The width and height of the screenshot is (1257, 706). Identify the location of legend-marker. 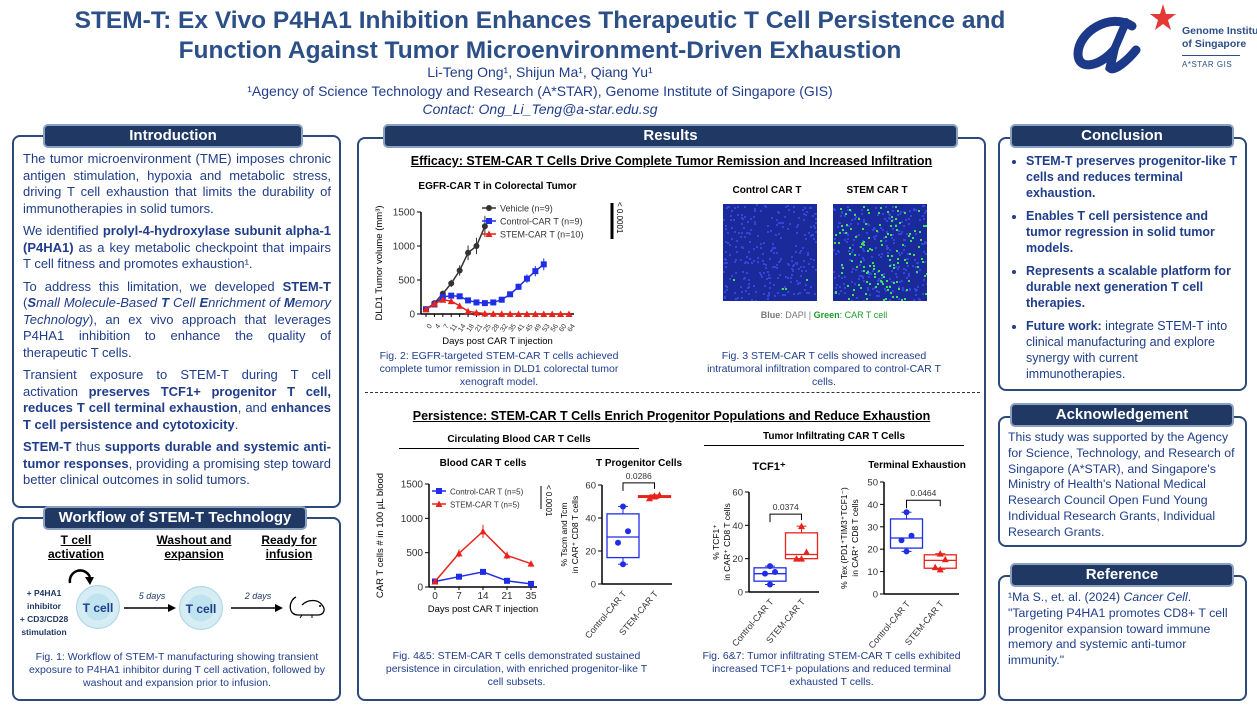
(439, 491).